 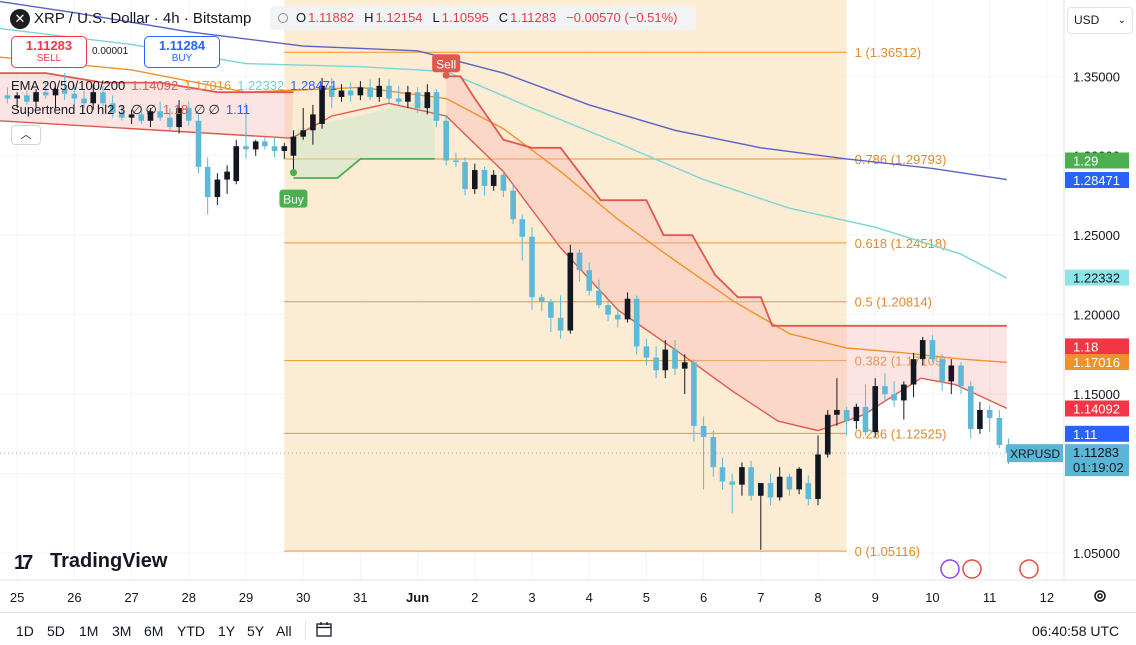 I want to click on time-tick-label: 26, so click(x=74, y=597).